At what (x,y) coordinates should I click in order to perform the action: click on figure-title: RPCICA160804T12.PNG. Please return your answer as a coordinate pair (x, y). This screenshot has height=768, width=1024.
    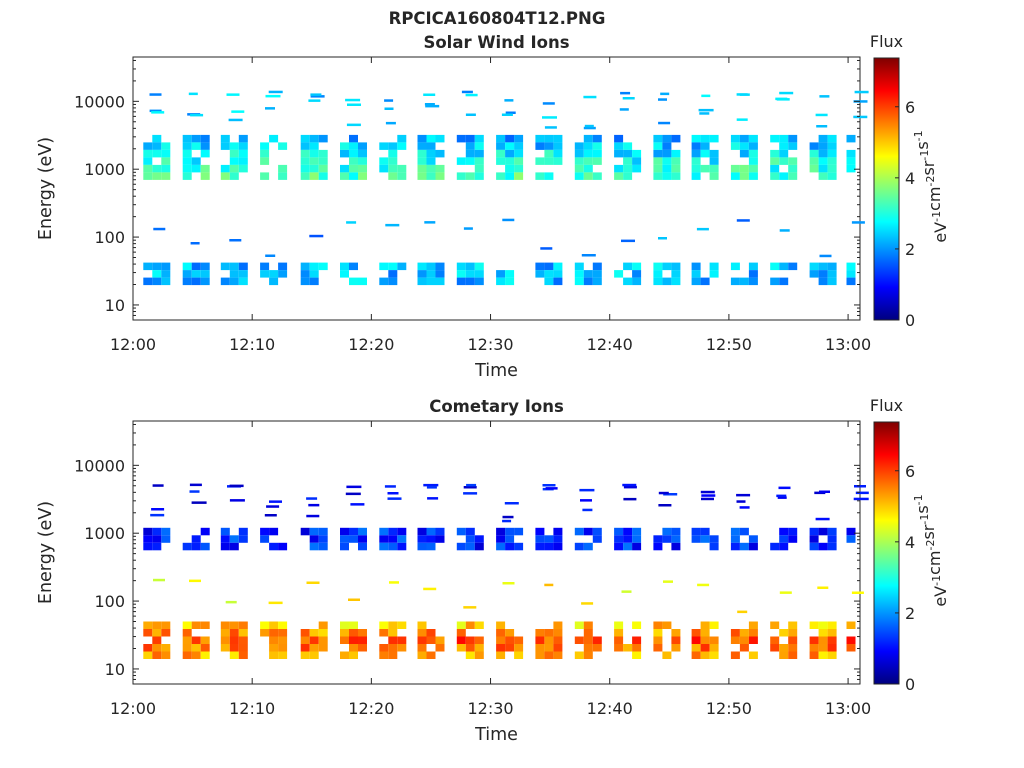
    Looking at the image, I should click on (497, 18).